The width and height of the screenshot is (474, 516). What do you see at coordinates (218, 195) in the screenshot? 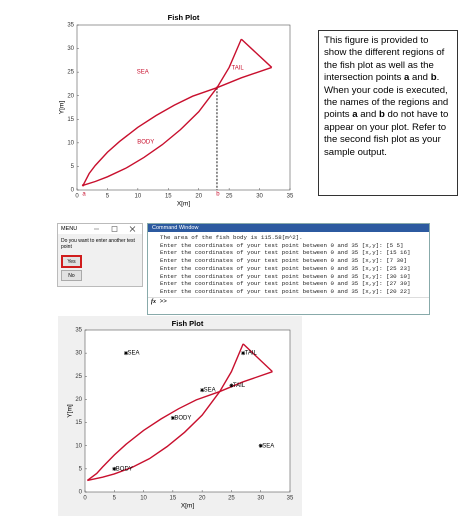
I see `intersection-label: b` at bounding box center [218, 195].